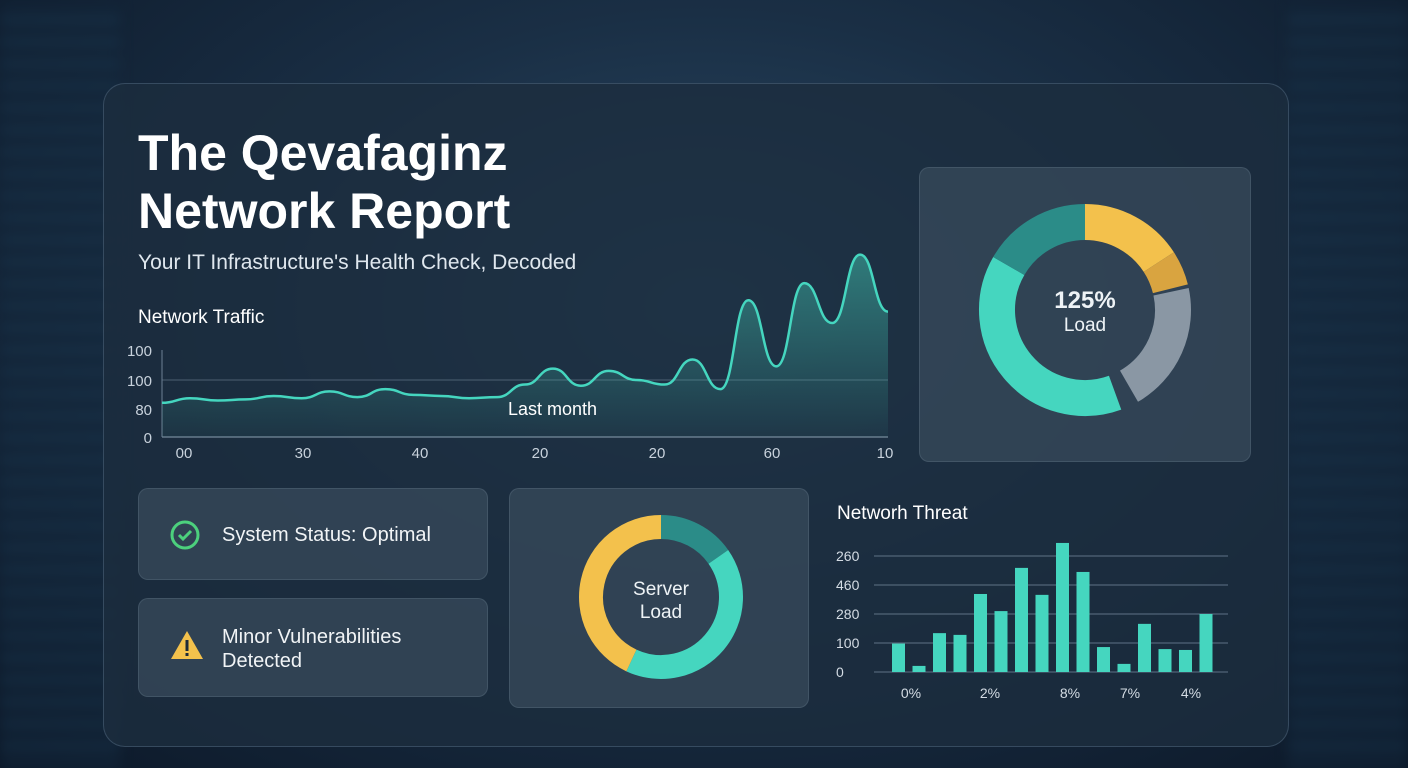 The height and width of the screenshot is (768, 1408). Describe the element at coordinates (1085, 325) in the screenshot. I see `load-label: Load` at that location.